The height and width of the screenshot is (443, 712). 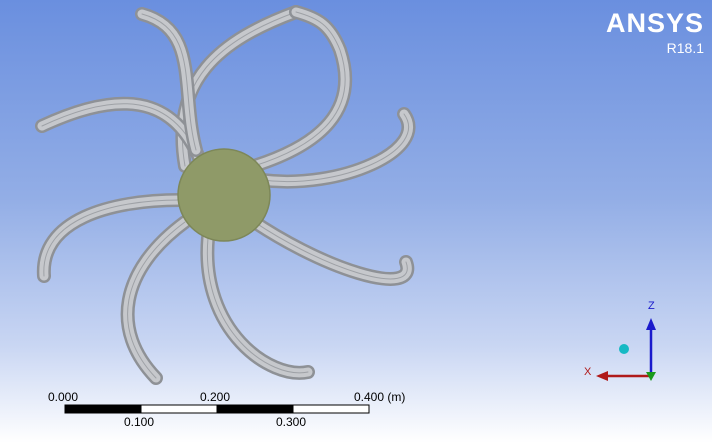 I want to click on blade-8-centerline, so click(x=112, y=238).